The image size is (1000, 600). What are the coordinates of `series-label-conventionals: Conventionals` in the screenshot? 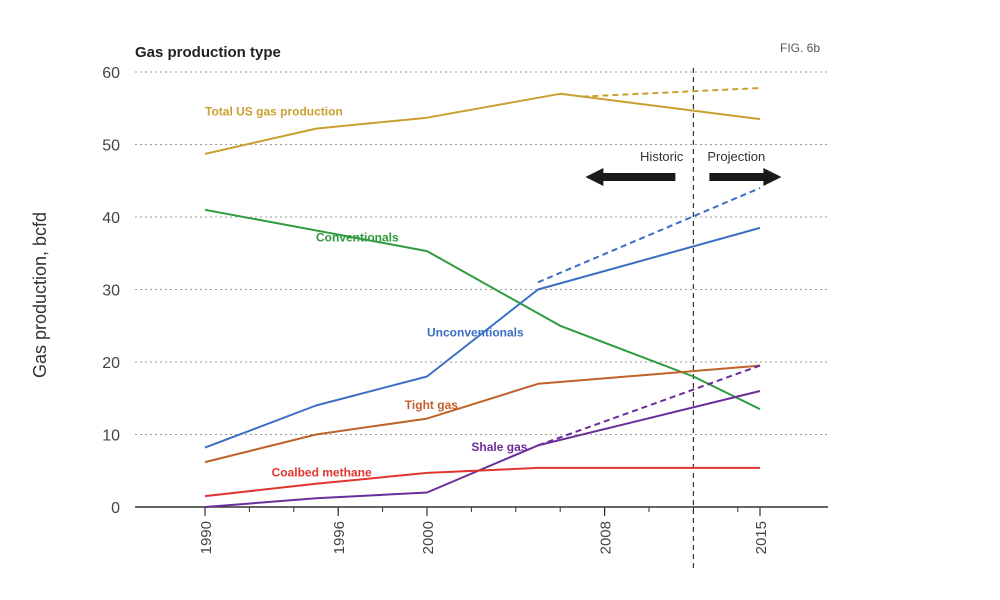 It's located at (357, 238).